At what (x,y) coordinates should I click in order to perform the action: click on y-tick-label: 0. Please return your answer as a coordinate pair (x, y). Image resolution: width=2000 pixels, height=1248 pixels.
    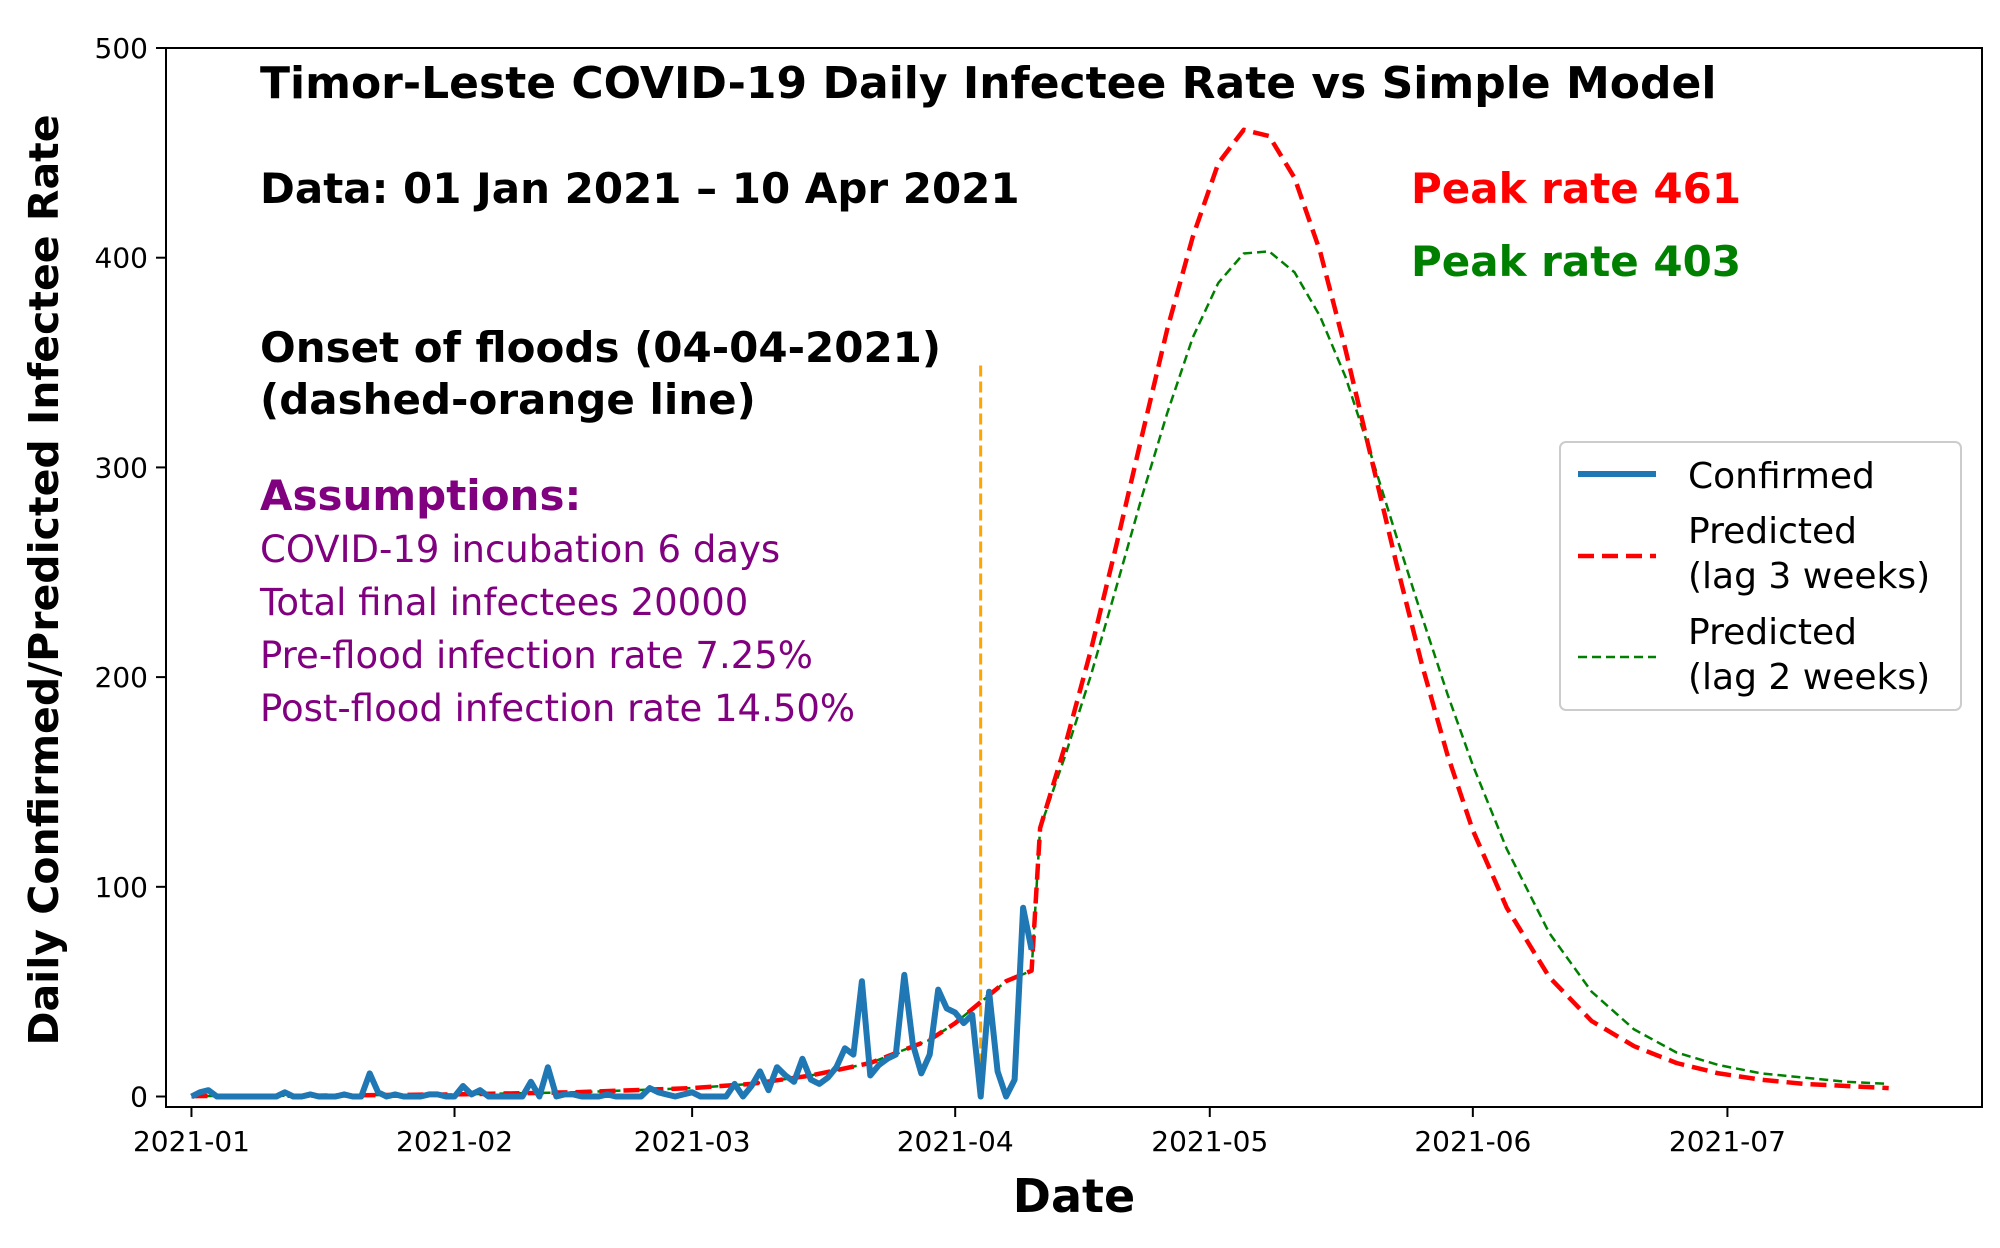
    Looking at the image, I should click on (139, 1097).